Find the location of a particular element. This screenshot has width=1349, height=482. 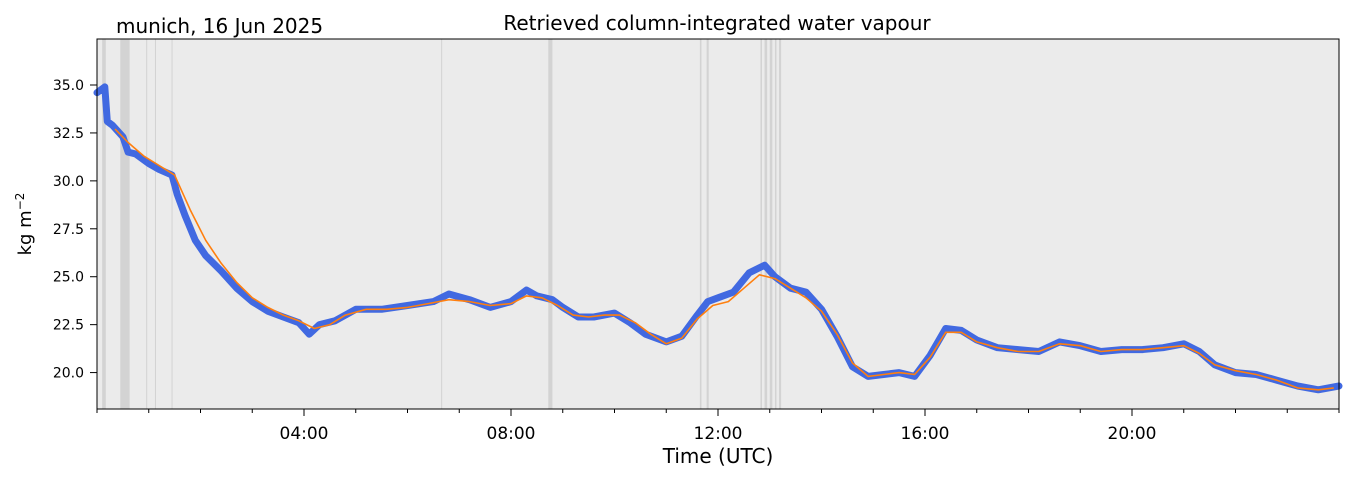

y-tick-label: 32.5 is located at coordinates (68, 134).